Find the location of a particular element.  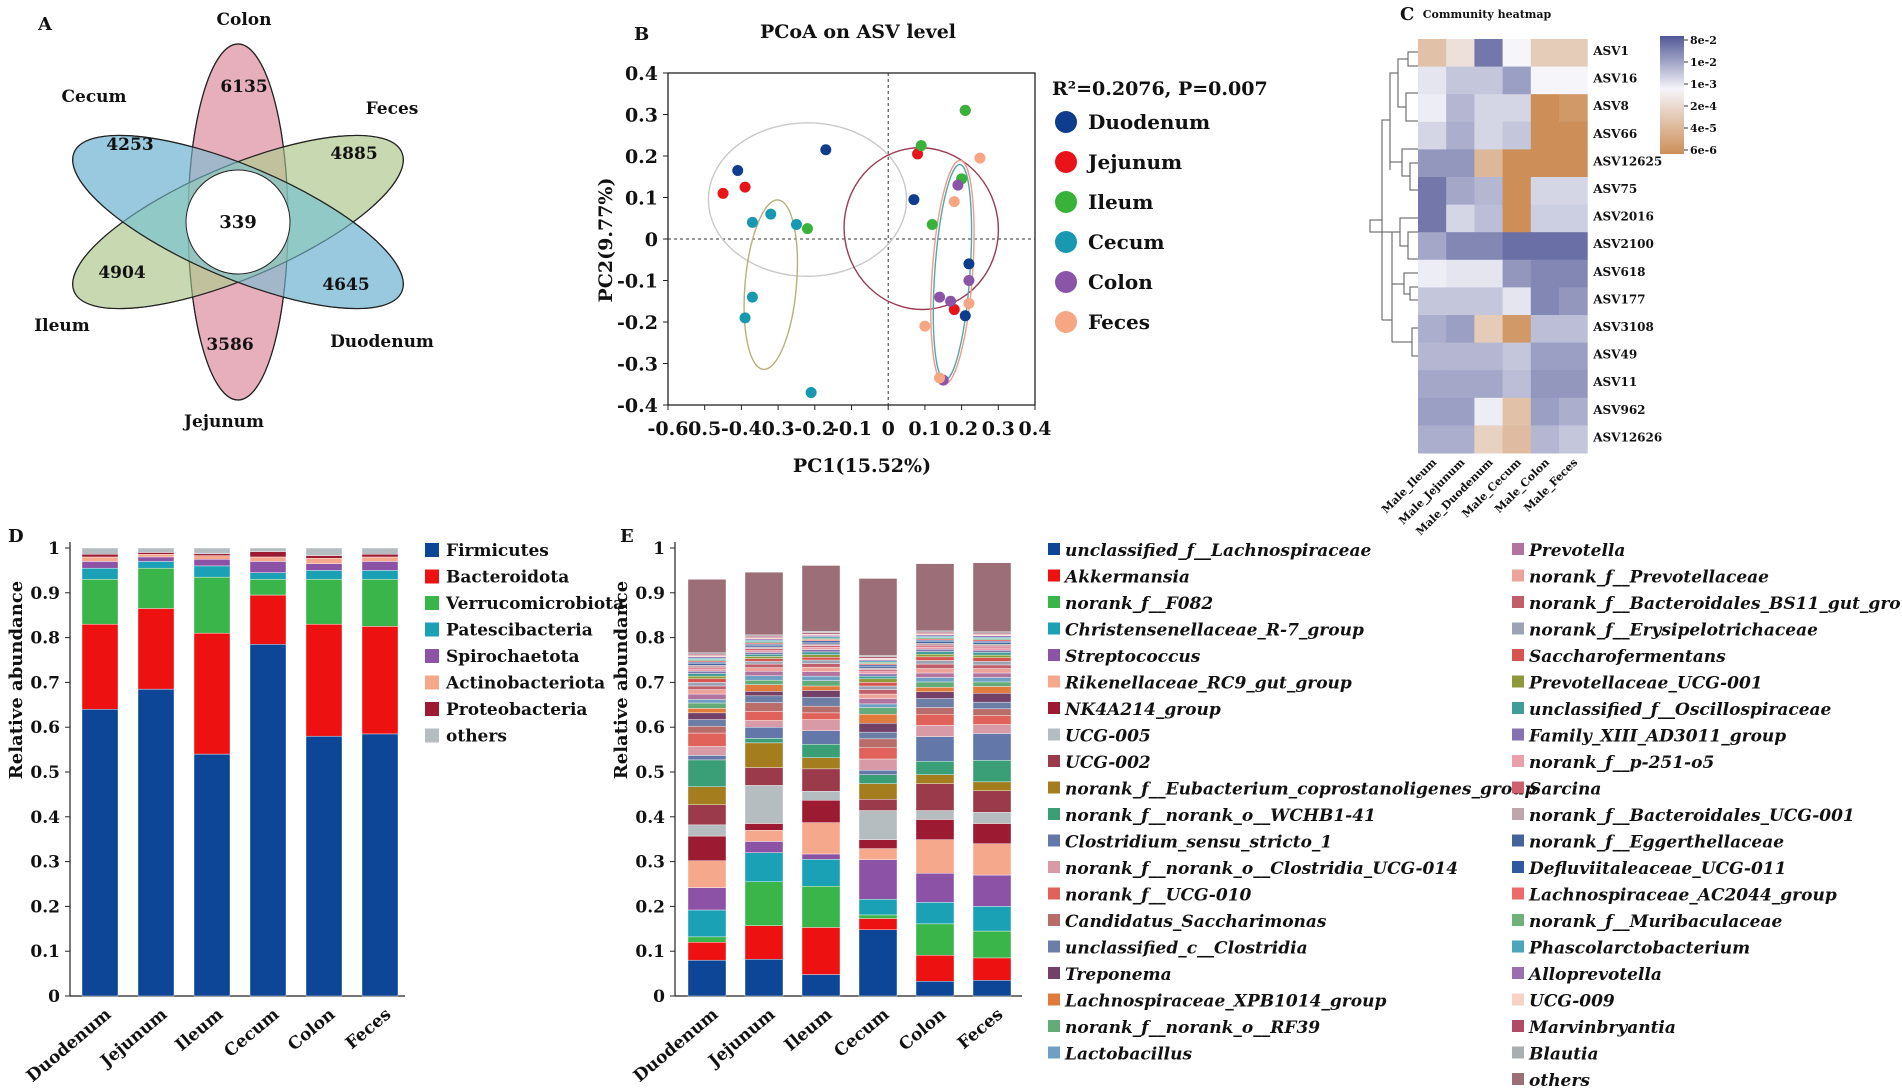

genus-legend-label: norank_f__norank_o__Clostridia_UCG-014 is located at coordinates (1261, 869).